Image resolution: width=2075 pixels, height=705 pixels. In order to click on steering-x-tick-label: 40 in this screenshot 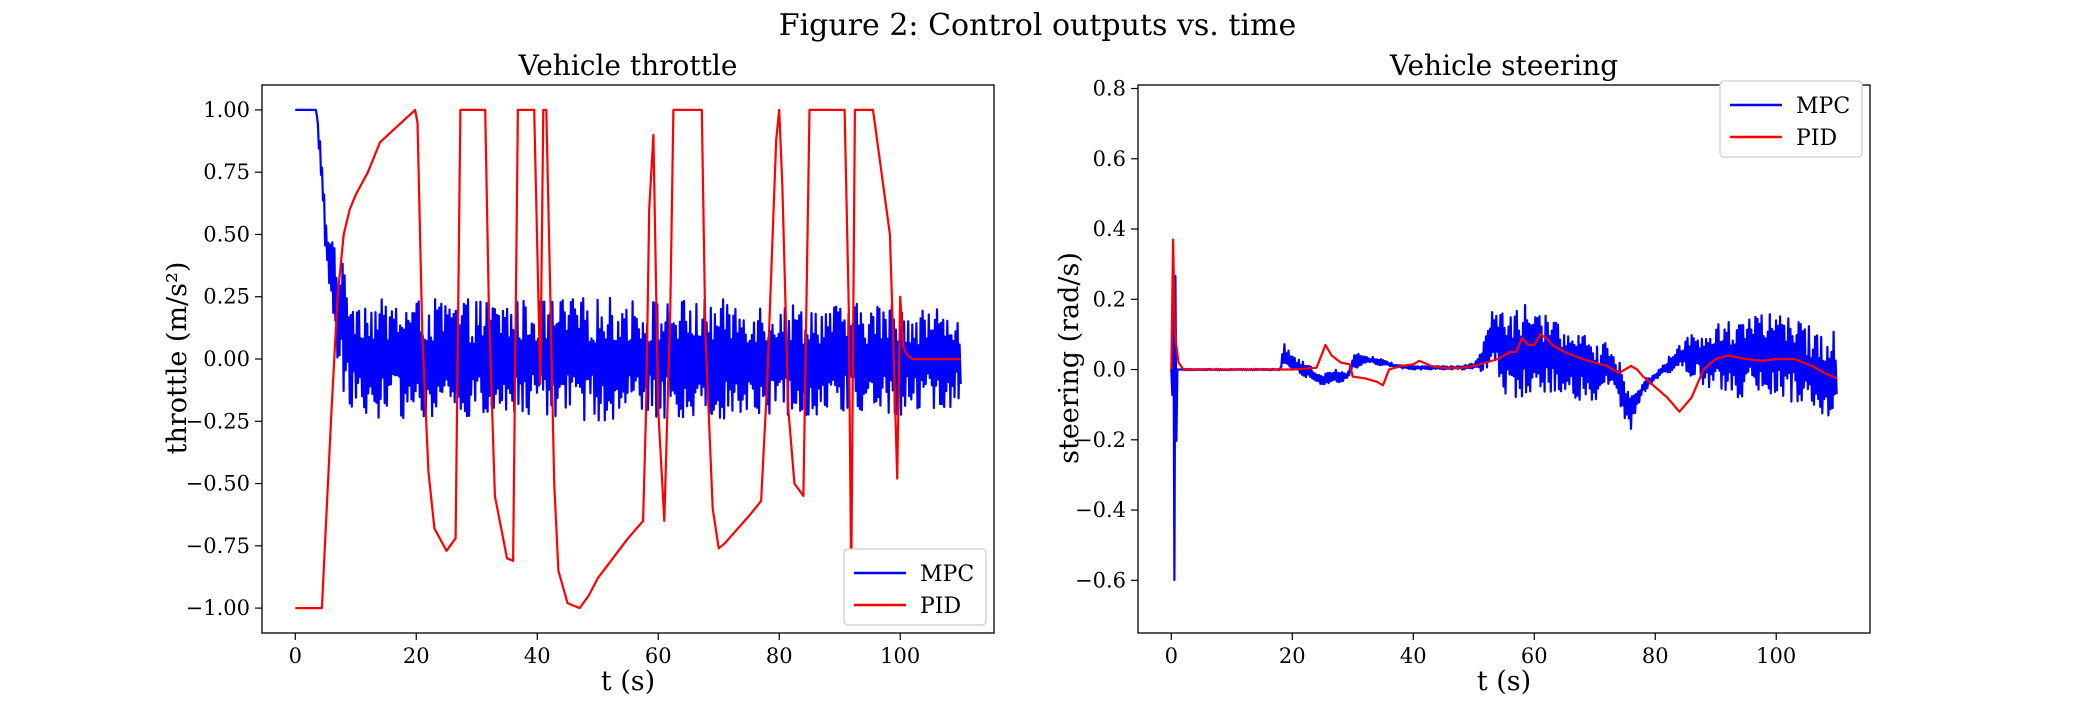, I will do `click(1413, 656)`.